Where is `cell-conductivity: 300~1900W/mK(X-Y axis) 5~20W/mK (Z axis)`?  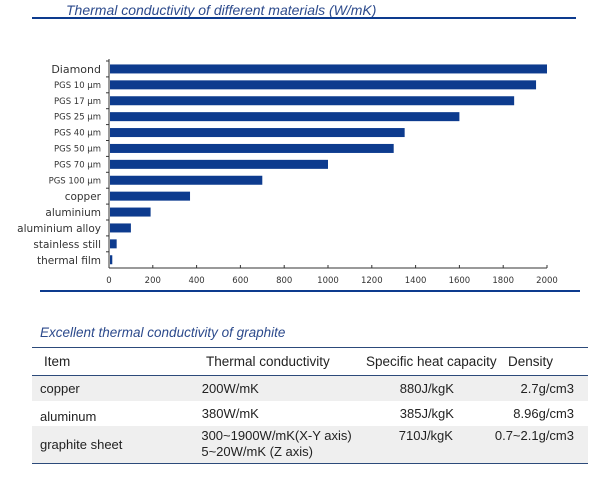 cell-conductivity: 300~1900W/mK(X-Y axis) 5~20W/mK (Z axis) is located at coordinates (279, 443).